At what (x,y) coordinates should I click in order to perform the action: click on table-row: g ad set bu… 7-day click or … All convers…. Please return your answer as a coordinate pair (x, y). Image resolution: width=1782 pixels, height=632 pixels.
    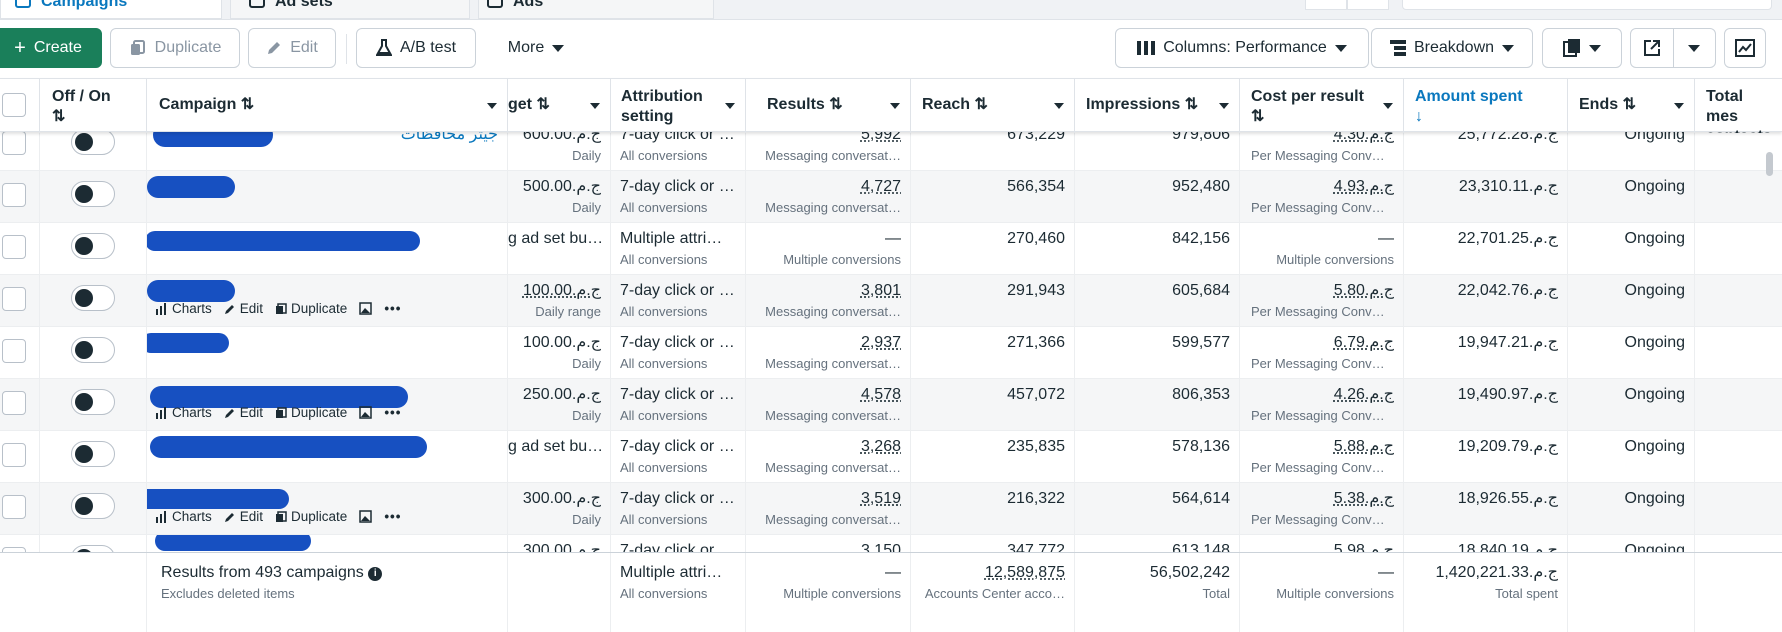
    Looking at the image, I should click on (891, 457).